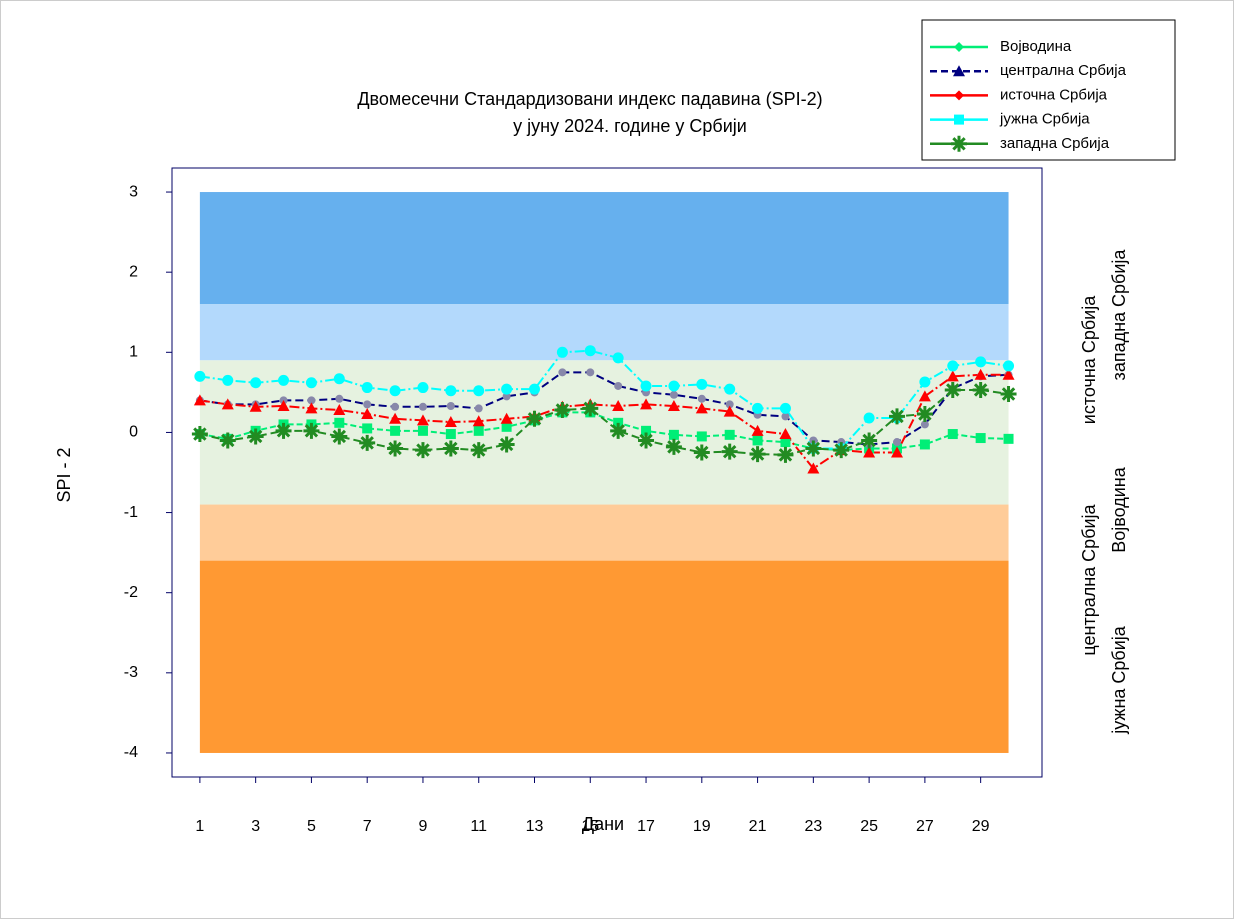  I want to click on side-label: централна Србија, so click(1089, 579).